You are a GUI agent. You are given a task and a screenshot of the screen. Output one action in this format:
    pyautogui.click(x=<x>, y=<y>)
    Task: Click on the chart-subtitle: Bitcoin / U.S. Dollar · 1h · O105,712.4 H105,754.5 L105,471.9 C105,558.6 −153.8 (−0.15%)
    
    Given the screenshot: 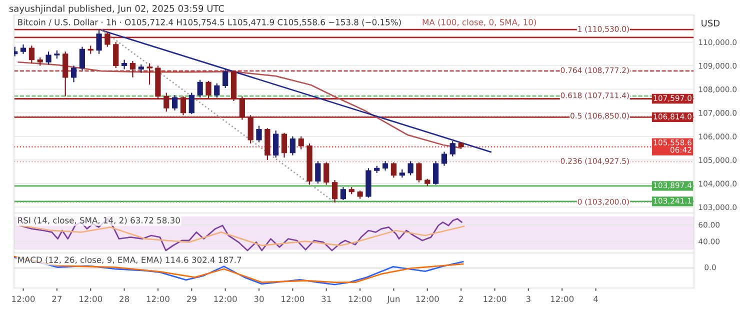 What is the action you would take?
    pyautogui.click(x=209, y=22)
    